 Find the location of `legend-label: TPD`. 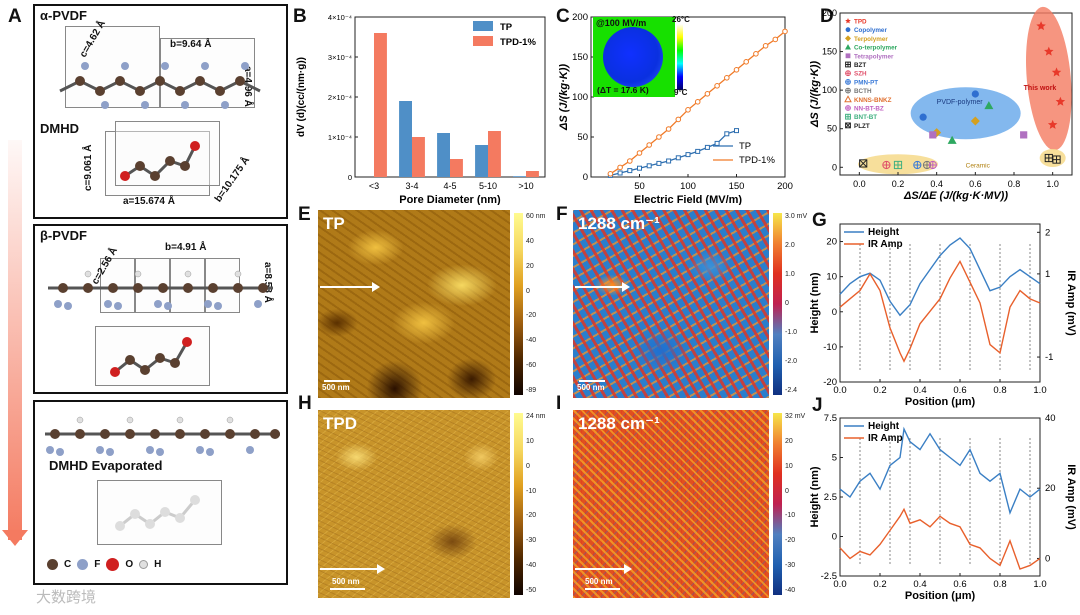

legend-label: TPD is located at coordinates (860, 22).